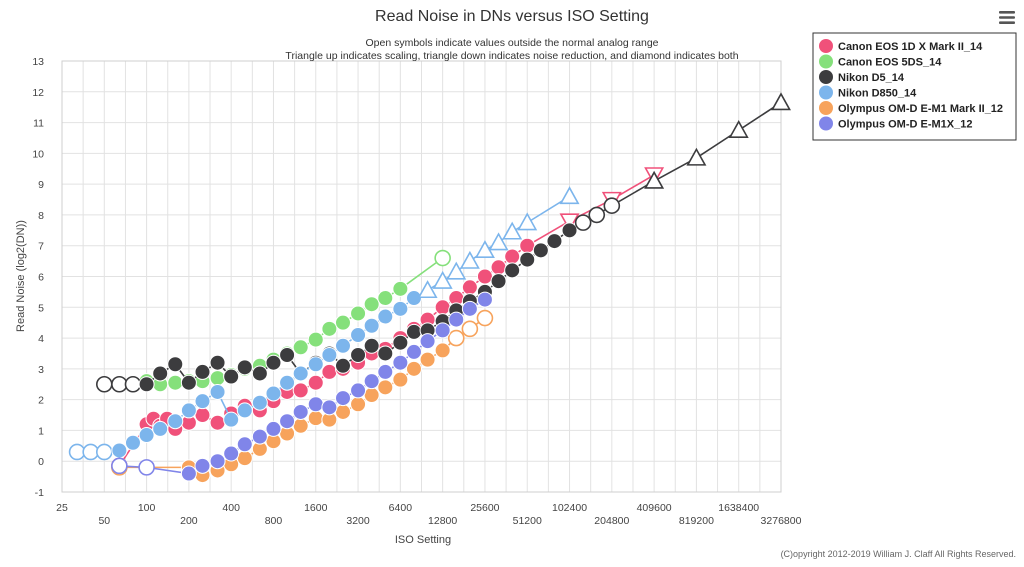 The image size is (1024, 567). What do you see at coordinates (901, 46) in the screenshot?
I see `legend-item: Canon EOS 1D X Mark II_14` at bounding box center [901, 46].